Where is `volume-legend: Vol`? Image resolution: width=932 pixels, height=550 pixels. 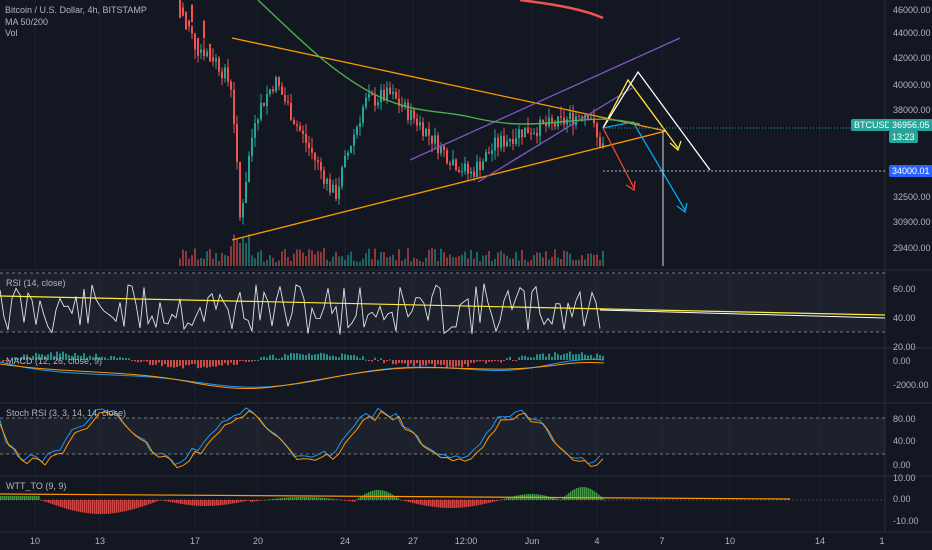
volume-legend: Vol is located at coordinates (11, 33).